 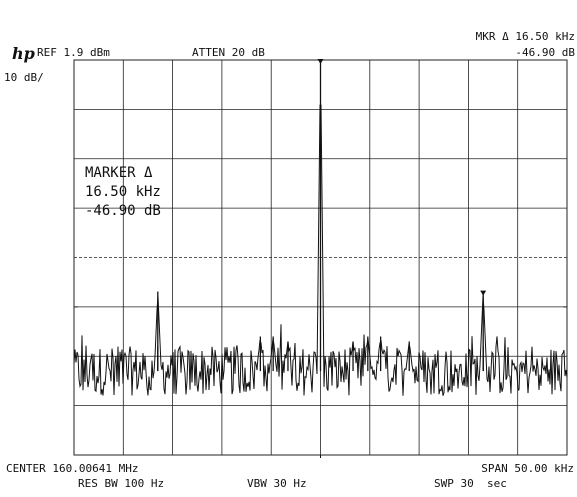 I want to click on video-bandwidth-label: VBW 30 Hz, so click(x=277, y=483).